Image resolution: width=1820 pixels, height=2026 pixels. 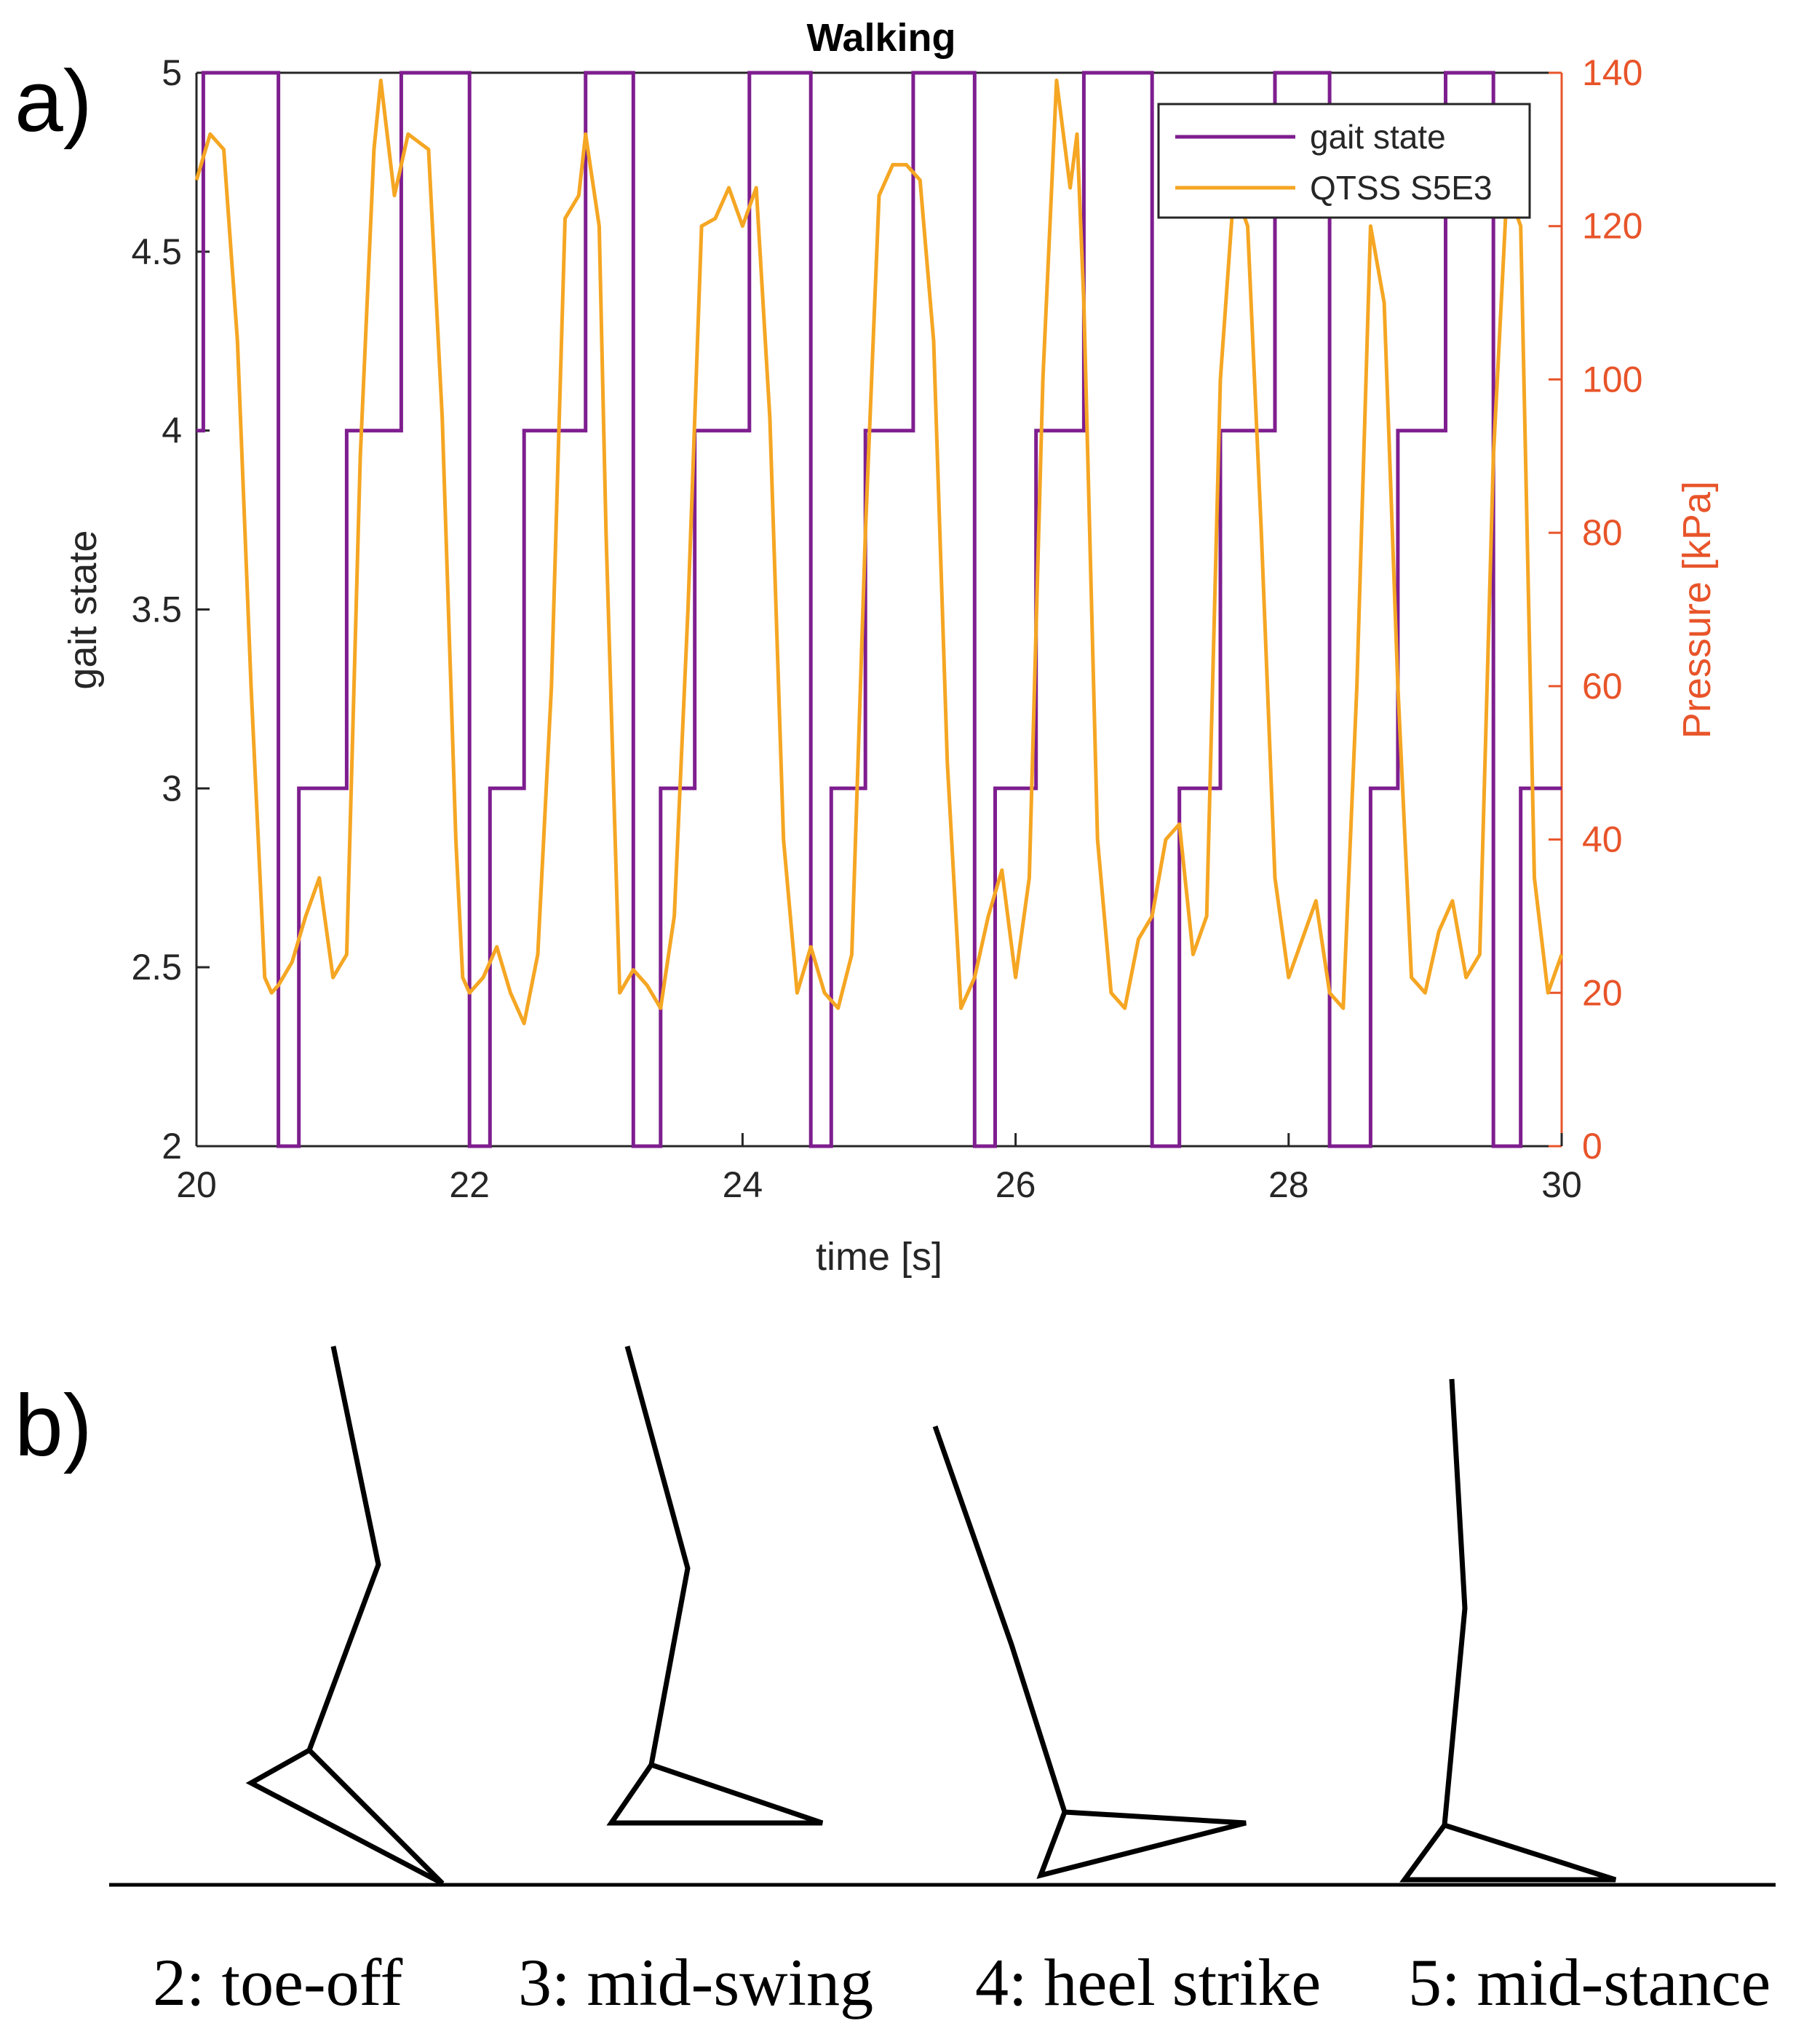 What do you see at coordinates (879, 1169) in the screenshot?
I see `x-axis-ticks: 20 22 24 26 28 30` at bounding box center [879, 1169].